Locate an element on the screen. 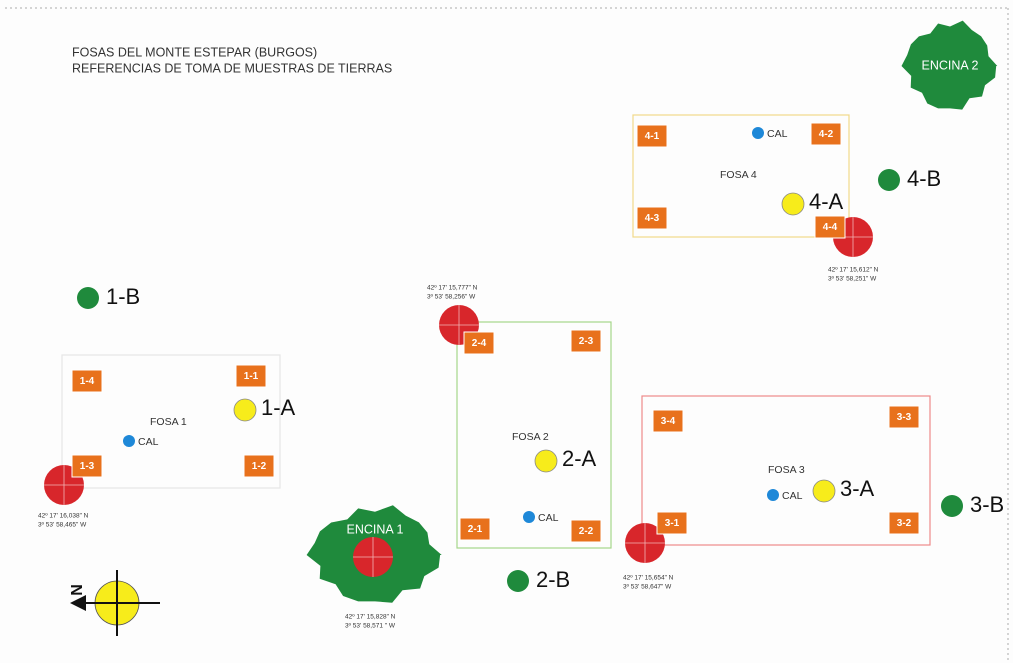 The width and height of the screenshot is (1013, 663). sample-label: 4-1 is located at coordinates (652, 136).